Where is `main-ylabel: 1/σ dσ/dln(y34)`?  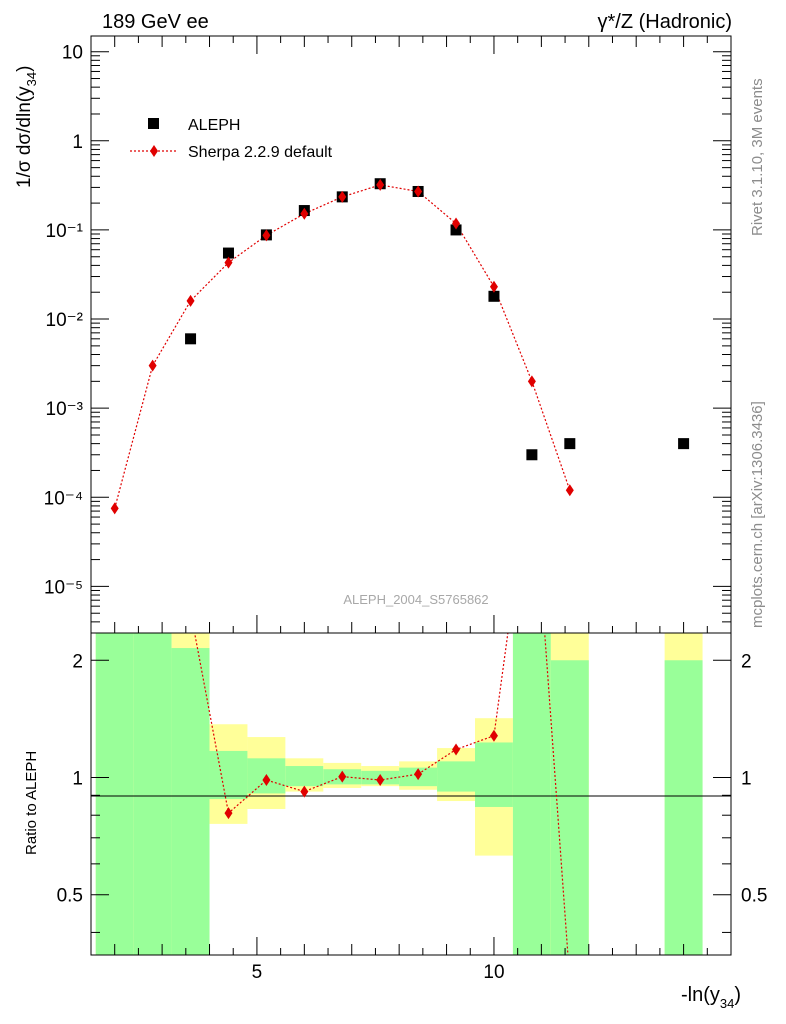
main-ylabel: 1/σ dσ/dln(y34) is located at coordinates (26, 127).